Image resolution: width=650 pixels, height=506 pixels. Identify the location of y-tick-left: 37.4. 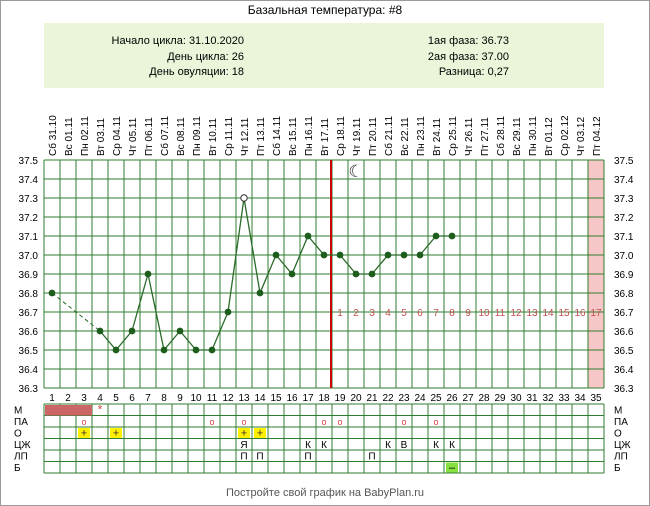
(29, 180).